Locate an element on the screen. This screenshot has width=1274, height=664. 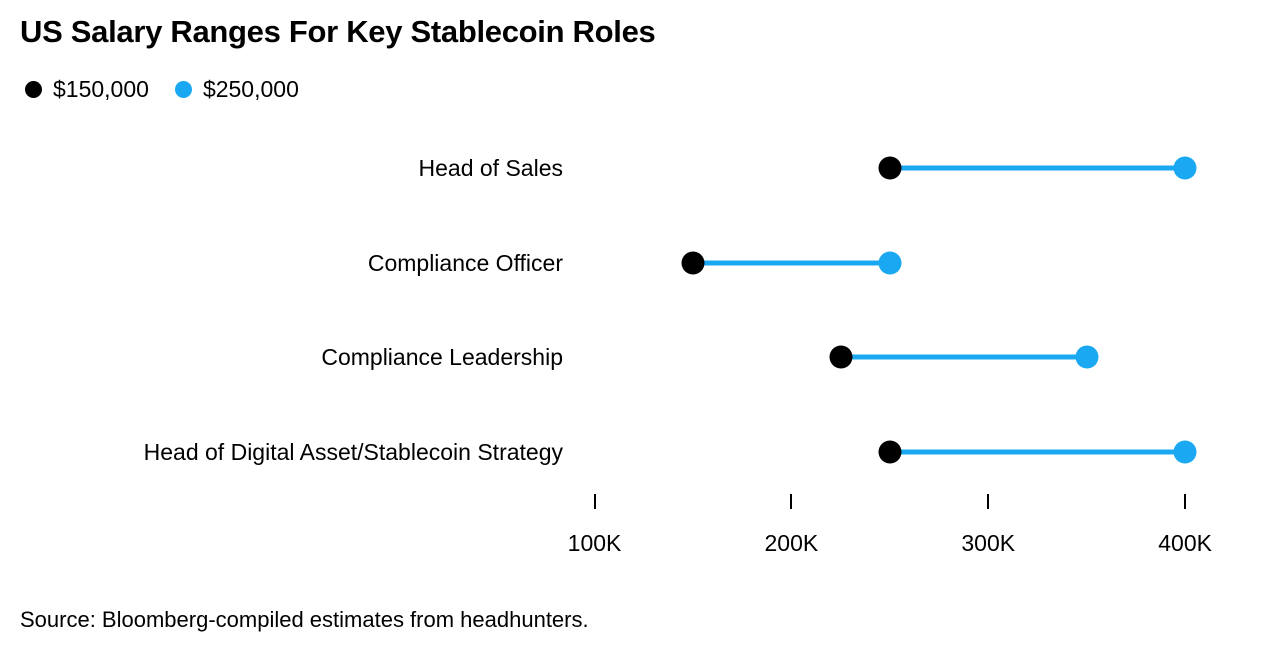
category-label: Compliance Officer is located at coordinates (465, 262).